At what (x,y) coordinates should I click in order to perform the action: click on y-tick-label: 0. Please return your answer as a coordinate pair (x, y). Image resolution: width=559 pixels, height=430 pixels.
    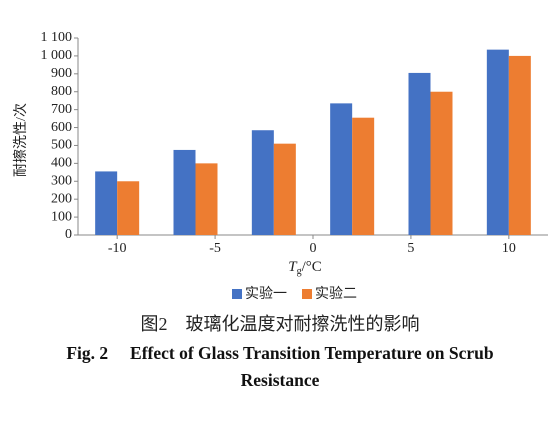
    Looking at the image, I should click on (68, 234).